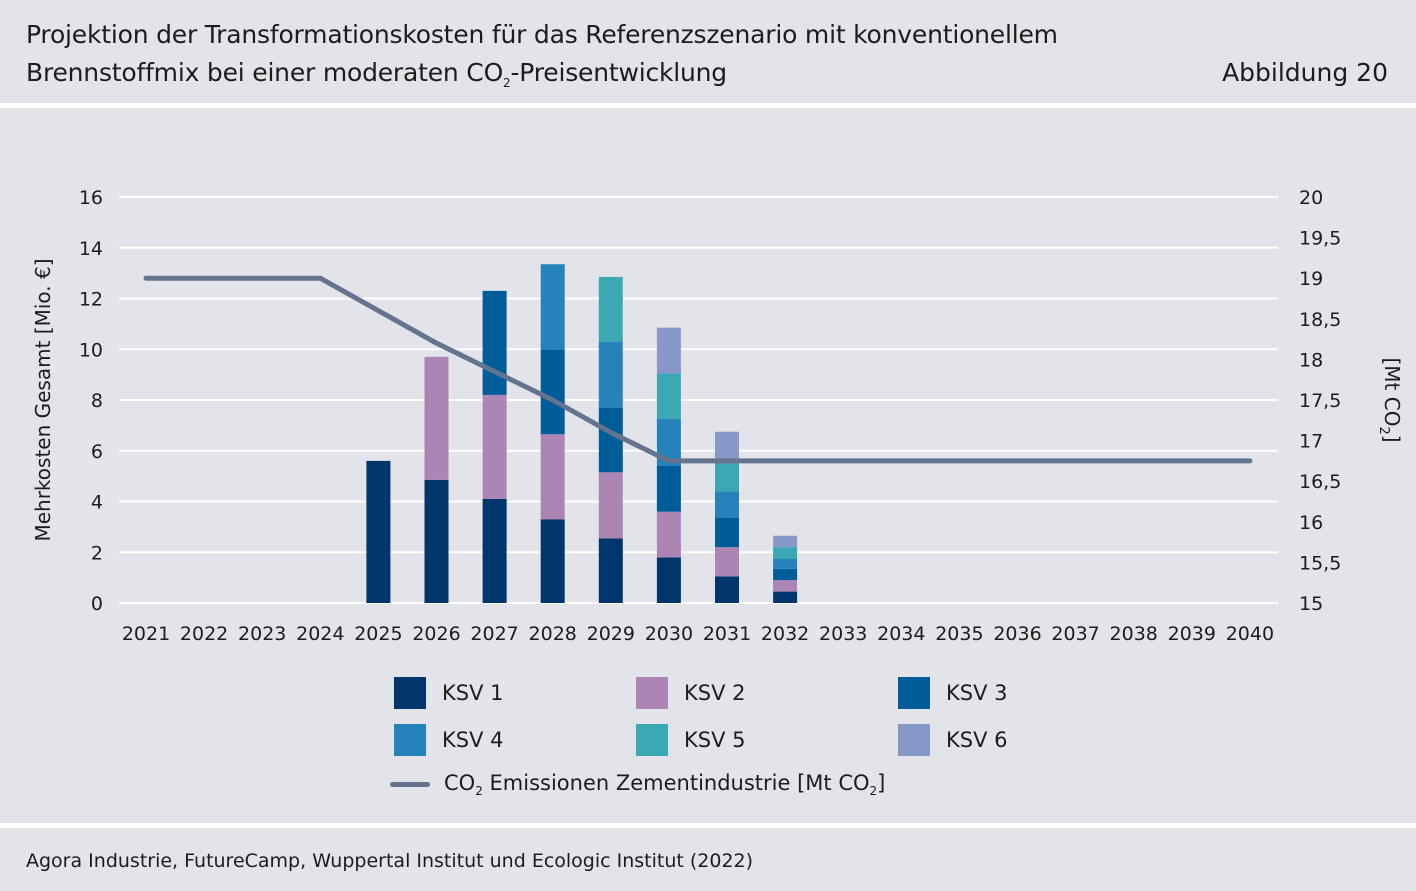 The image size is (1416, 891). I want to click on legend-label-ksv2: KSV 2, so click(715, 693).